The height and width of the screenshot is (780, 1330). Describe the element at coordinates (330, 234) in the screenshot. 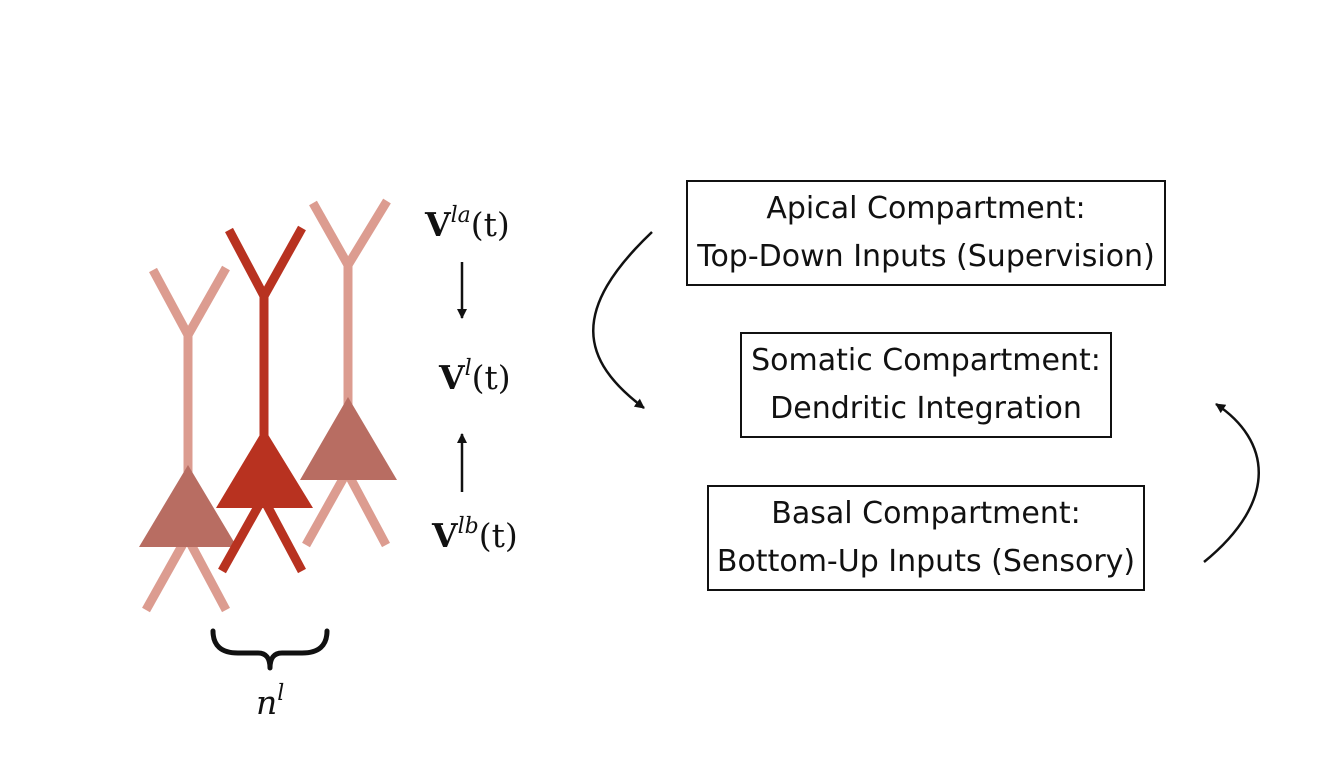

I see `neuron-right-apical-branch-left` at that location.